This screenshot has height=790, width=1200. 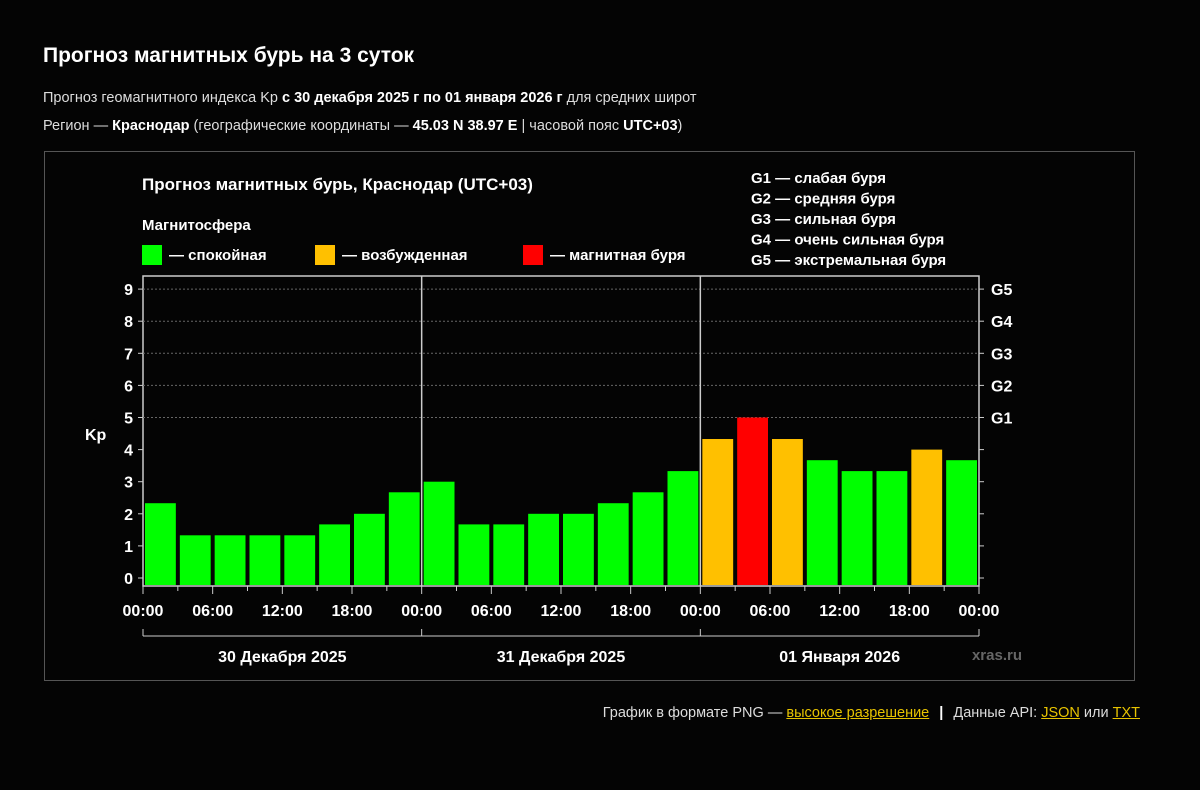 I want to click on g-legend-item: G4 — очень сильная буря, so click(x=847, y=240).